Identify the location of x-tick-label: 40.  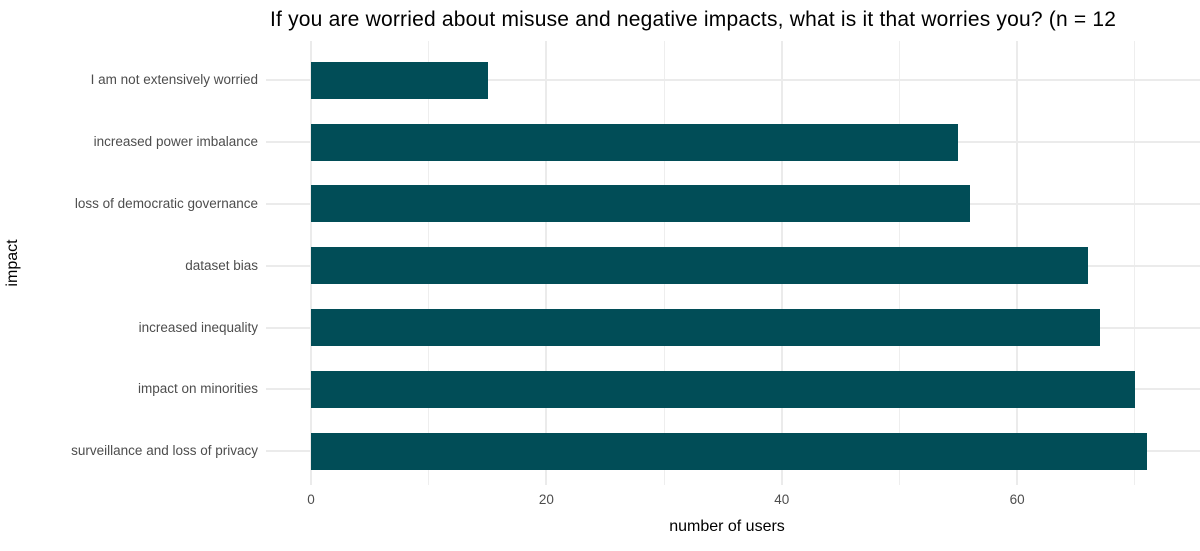
(782, 499).